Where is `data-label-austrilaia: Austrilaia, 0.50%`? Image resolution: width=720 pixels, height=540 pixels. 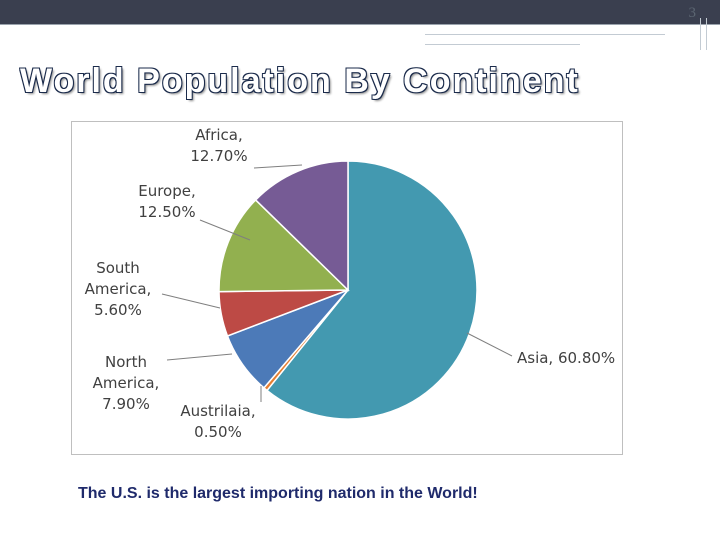
data-label-austrilaia: Austrilaia, 0.50% is located at coordinates (217, 421).